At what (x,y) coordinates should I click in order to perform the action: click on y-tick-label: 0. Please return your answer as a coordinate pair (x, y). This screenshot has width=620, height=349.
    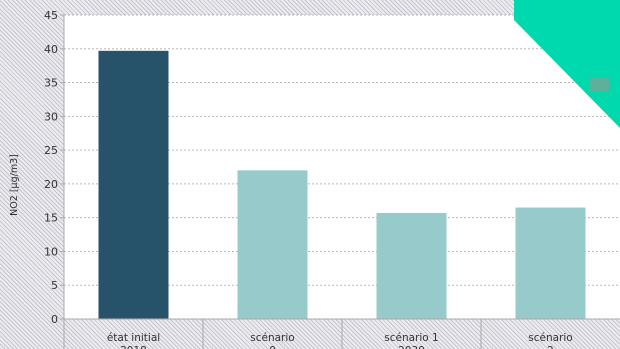
    Looking at the image, I should click on (54, 319).